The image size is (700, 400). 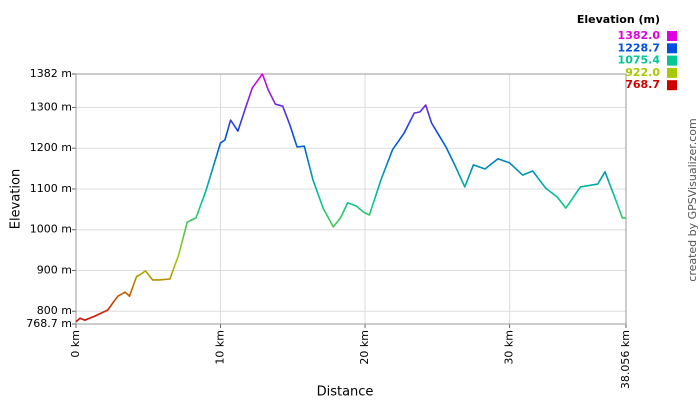 What do you see at coordinates (345, 392) in the screenshot?
I see `x-axis-label: Distance` at bounding box center [345, 392].